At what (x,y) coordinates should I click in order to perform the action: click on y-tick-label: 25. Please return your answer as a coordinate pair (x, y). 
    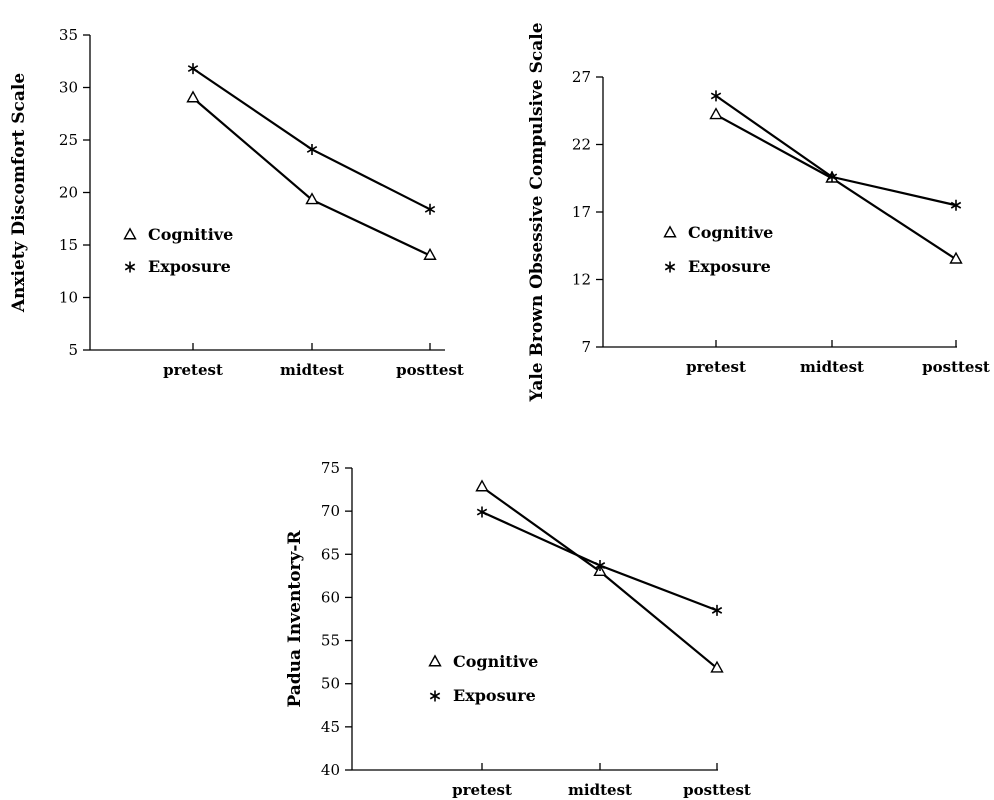
    Looking at the image, I should click on (68, 140).